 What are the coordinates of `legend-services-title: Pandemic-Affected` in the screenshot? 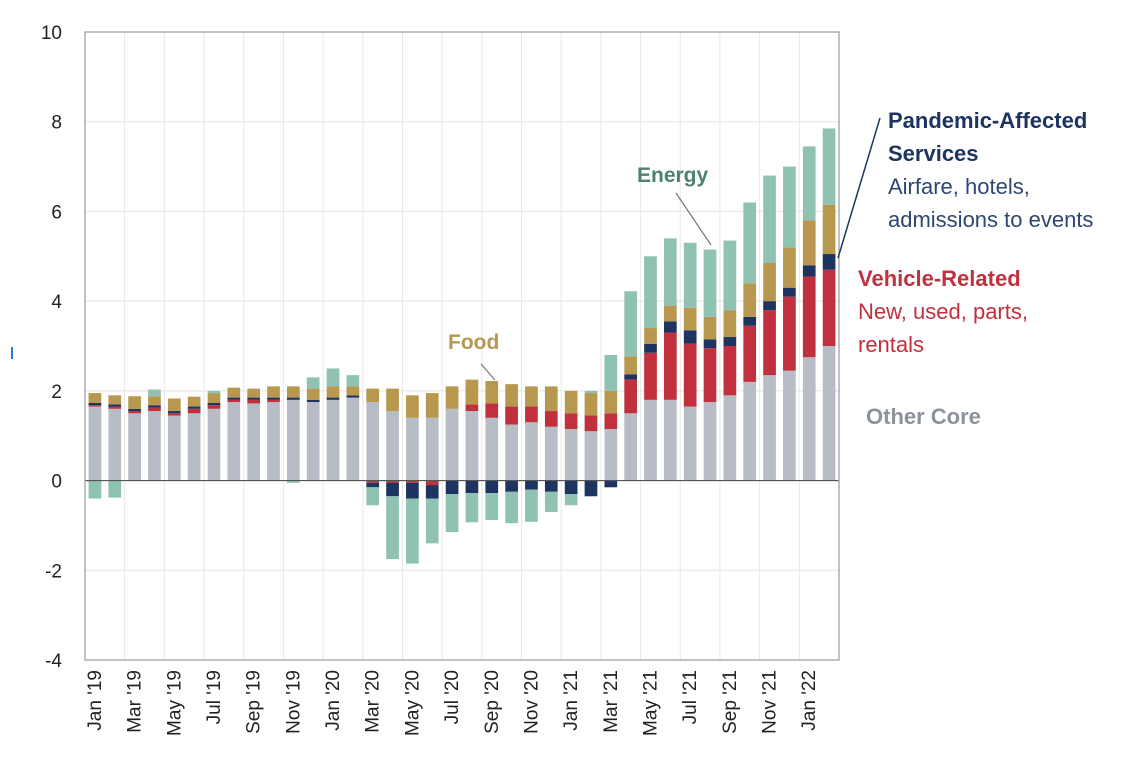 It's located at (988, 120).